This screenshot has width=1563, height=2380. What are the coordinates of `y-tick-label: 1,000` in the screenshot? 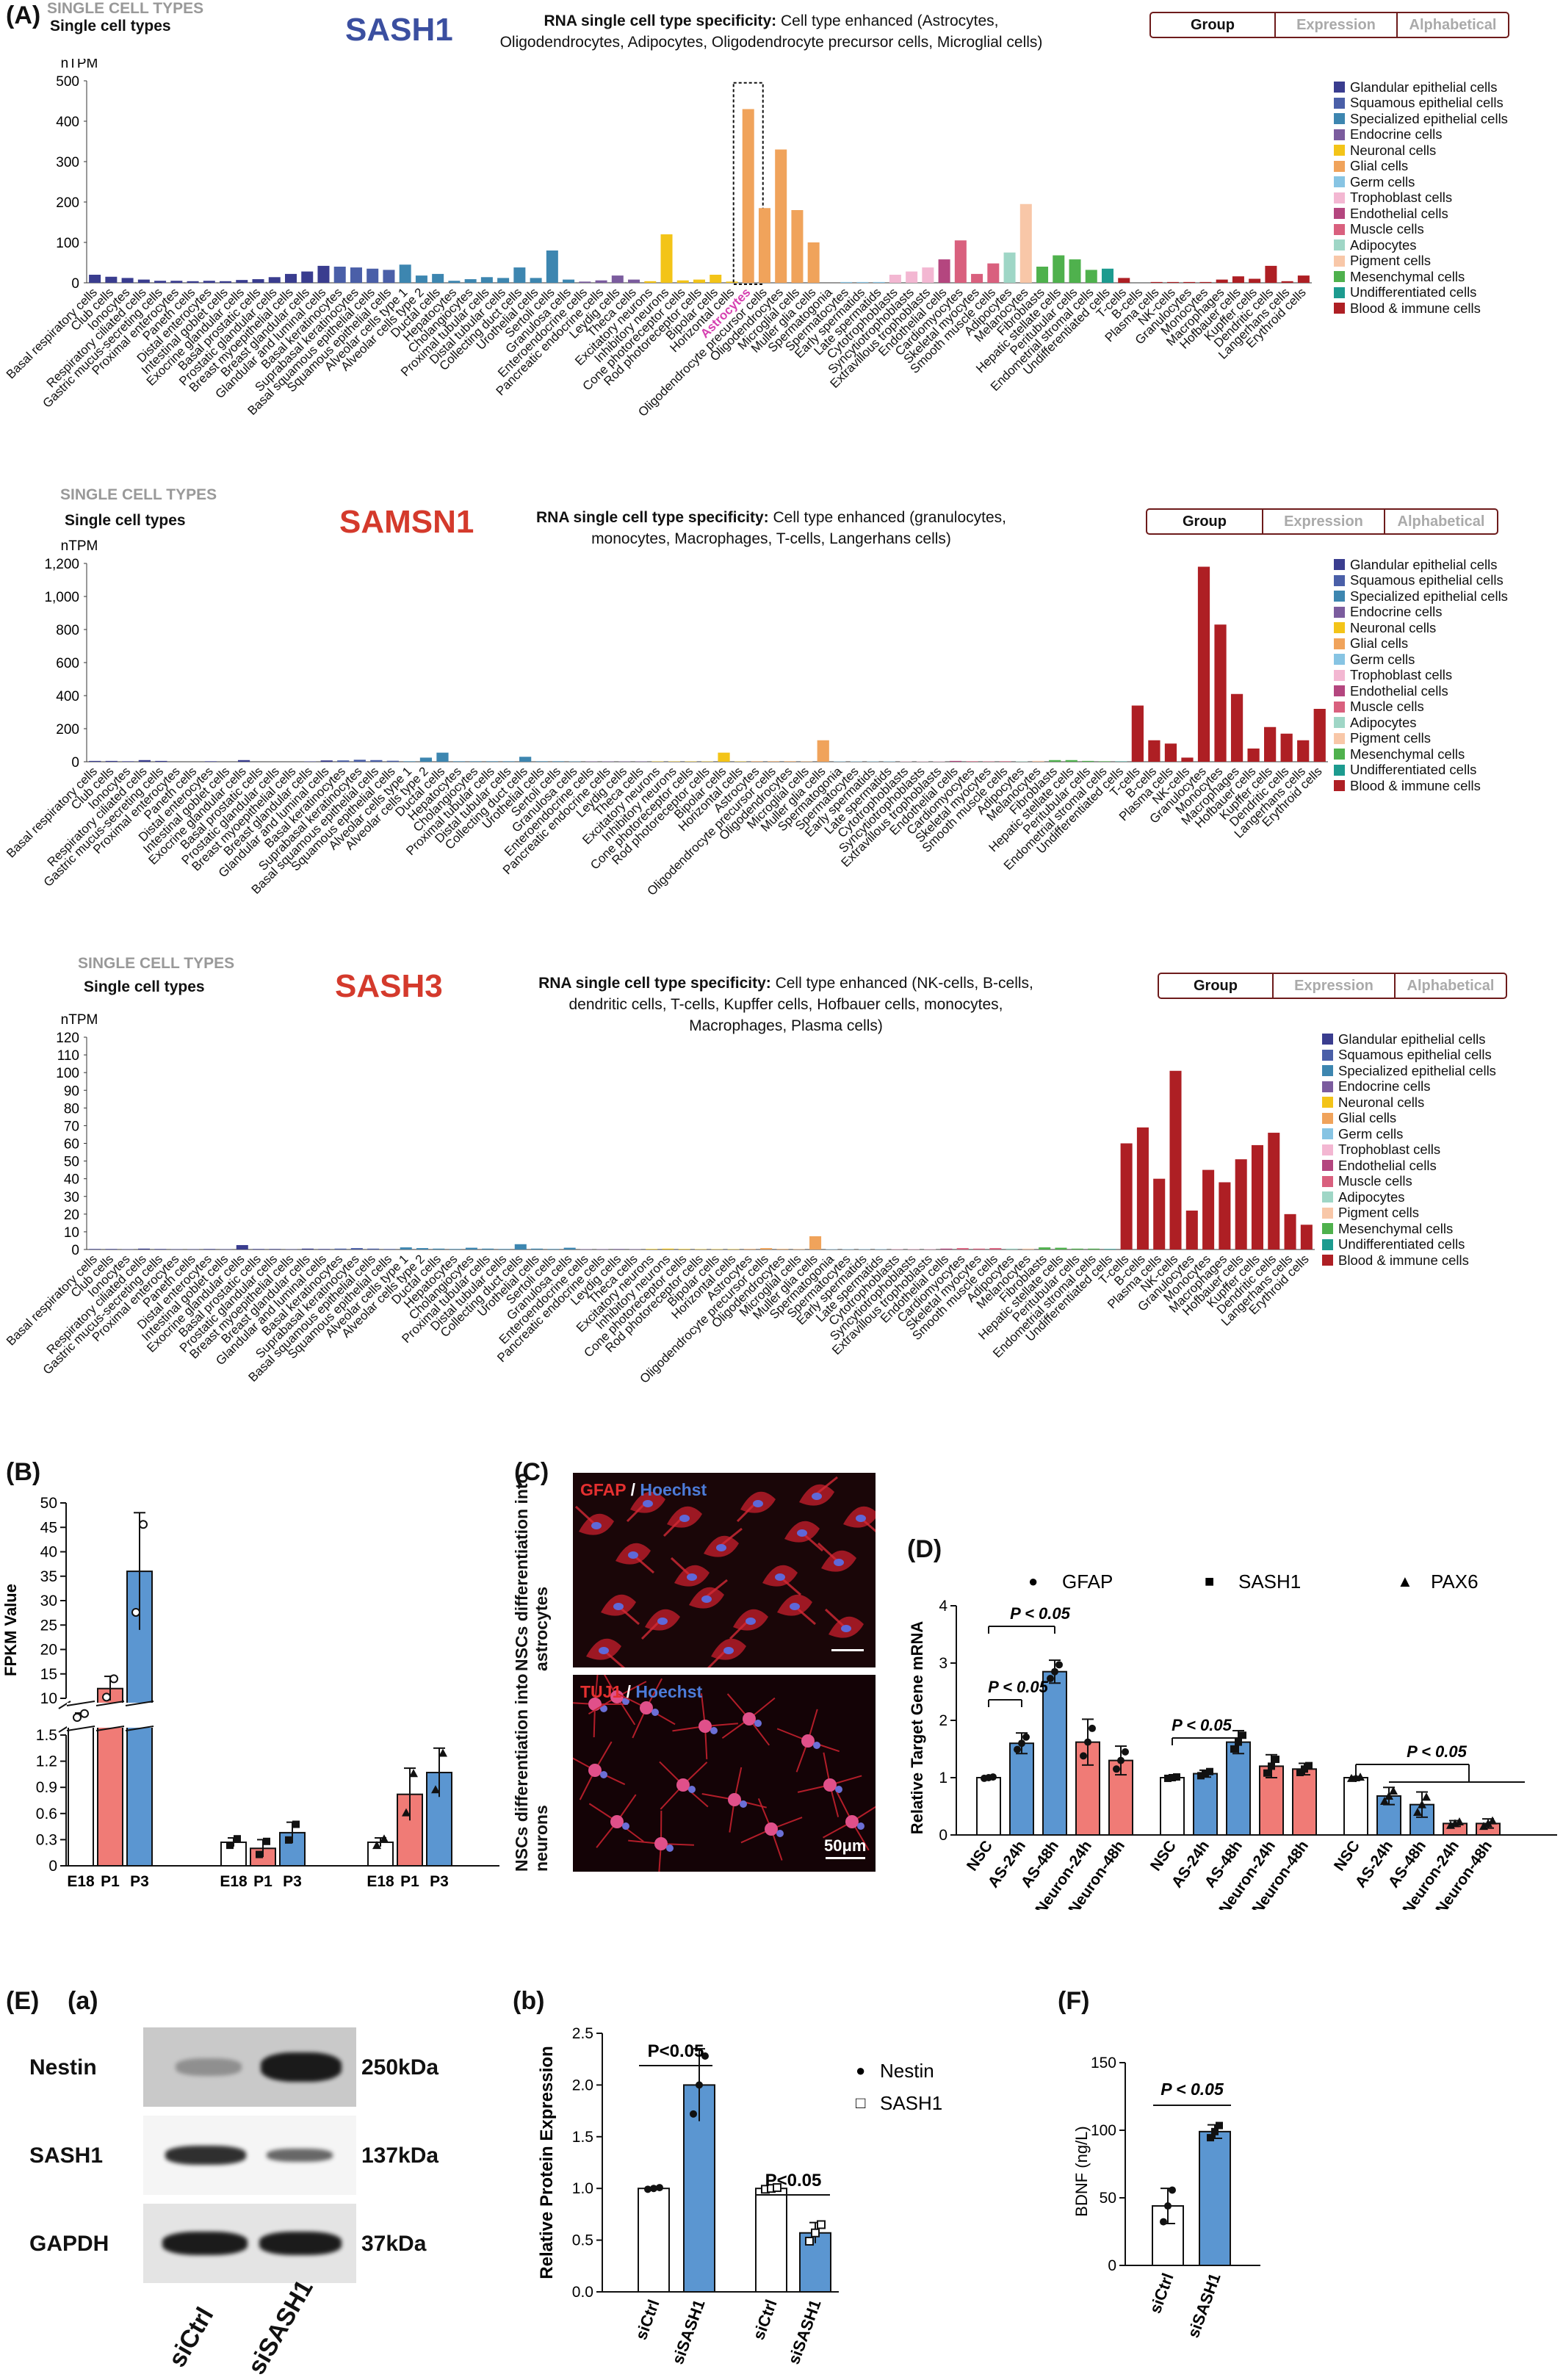 It's located at (61, 598).